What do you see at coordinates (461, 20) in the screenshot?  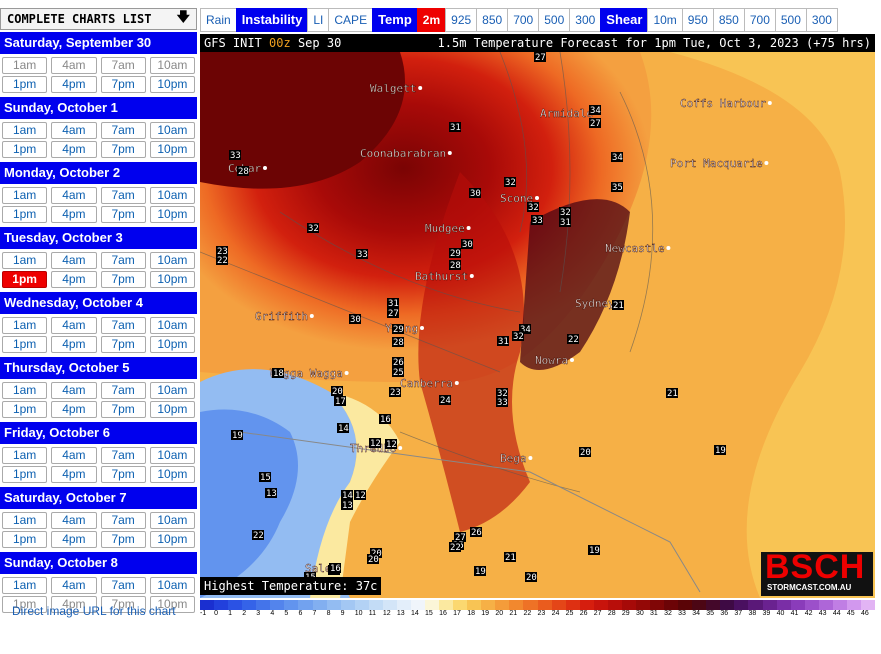 I see `chart-option-925: 925` at bounding box center [461, 20].